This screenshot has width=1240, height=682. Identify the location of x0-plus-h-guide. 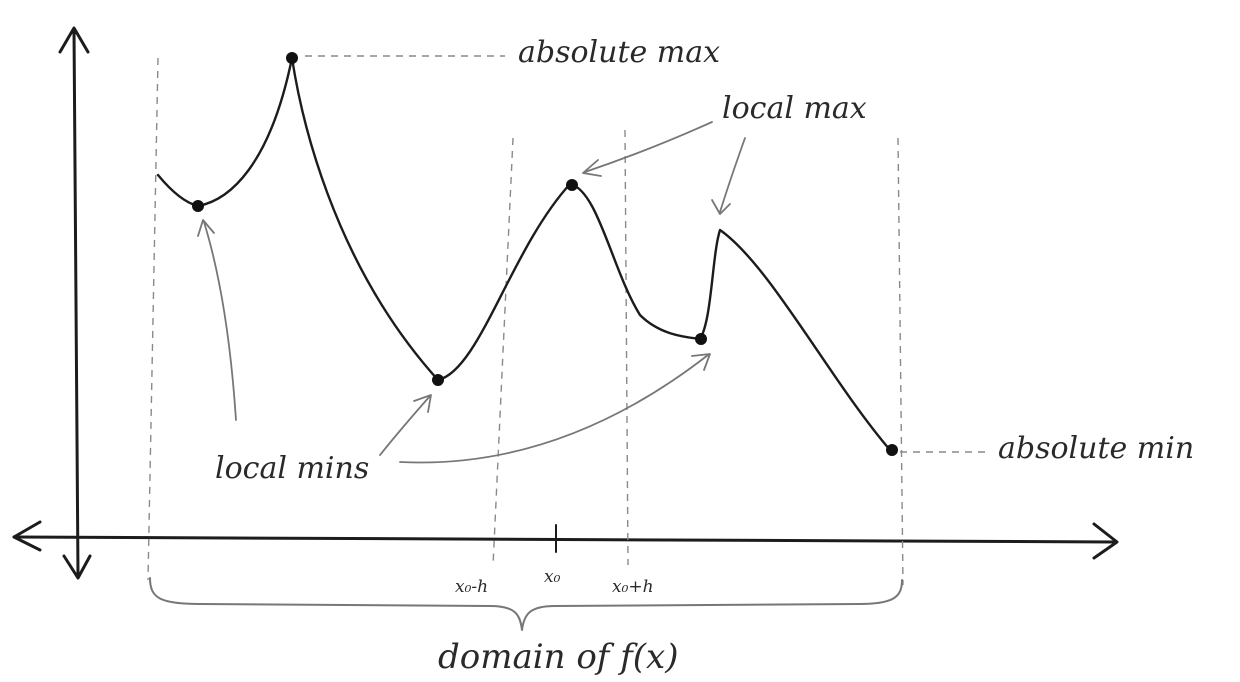
(626, 347).